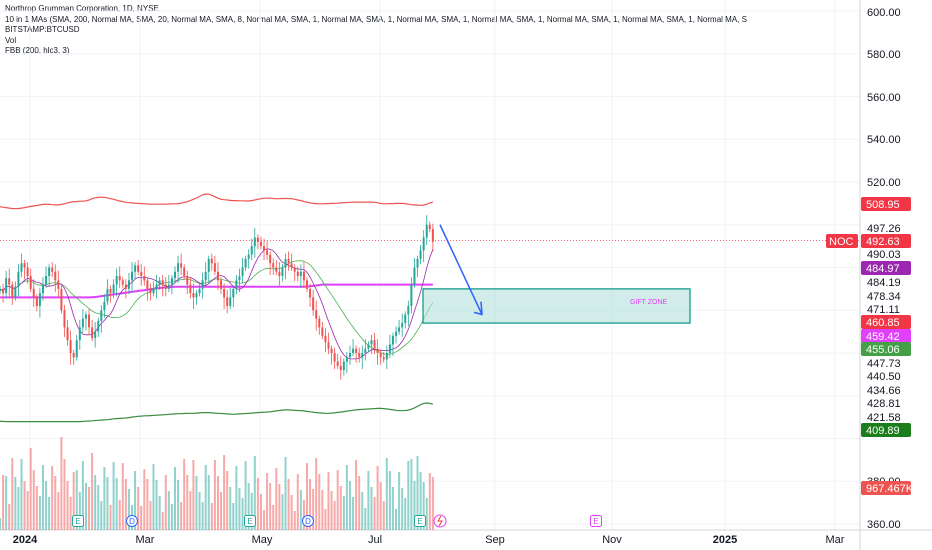 The width and height of the screenshot is (932, 550). I want to click on trend-arrow, so click(461, 270).